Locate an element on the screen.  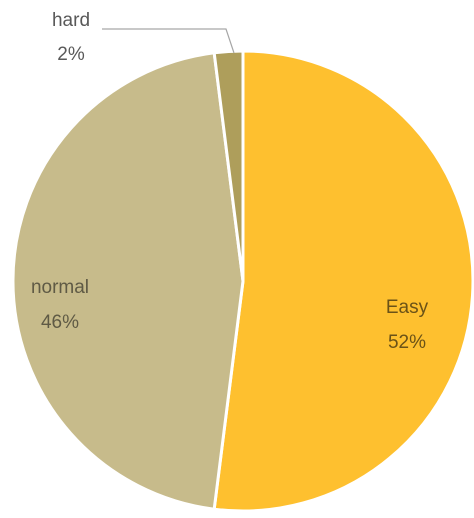
slice-label-easy: Easy is located at coordinates (407, 307).